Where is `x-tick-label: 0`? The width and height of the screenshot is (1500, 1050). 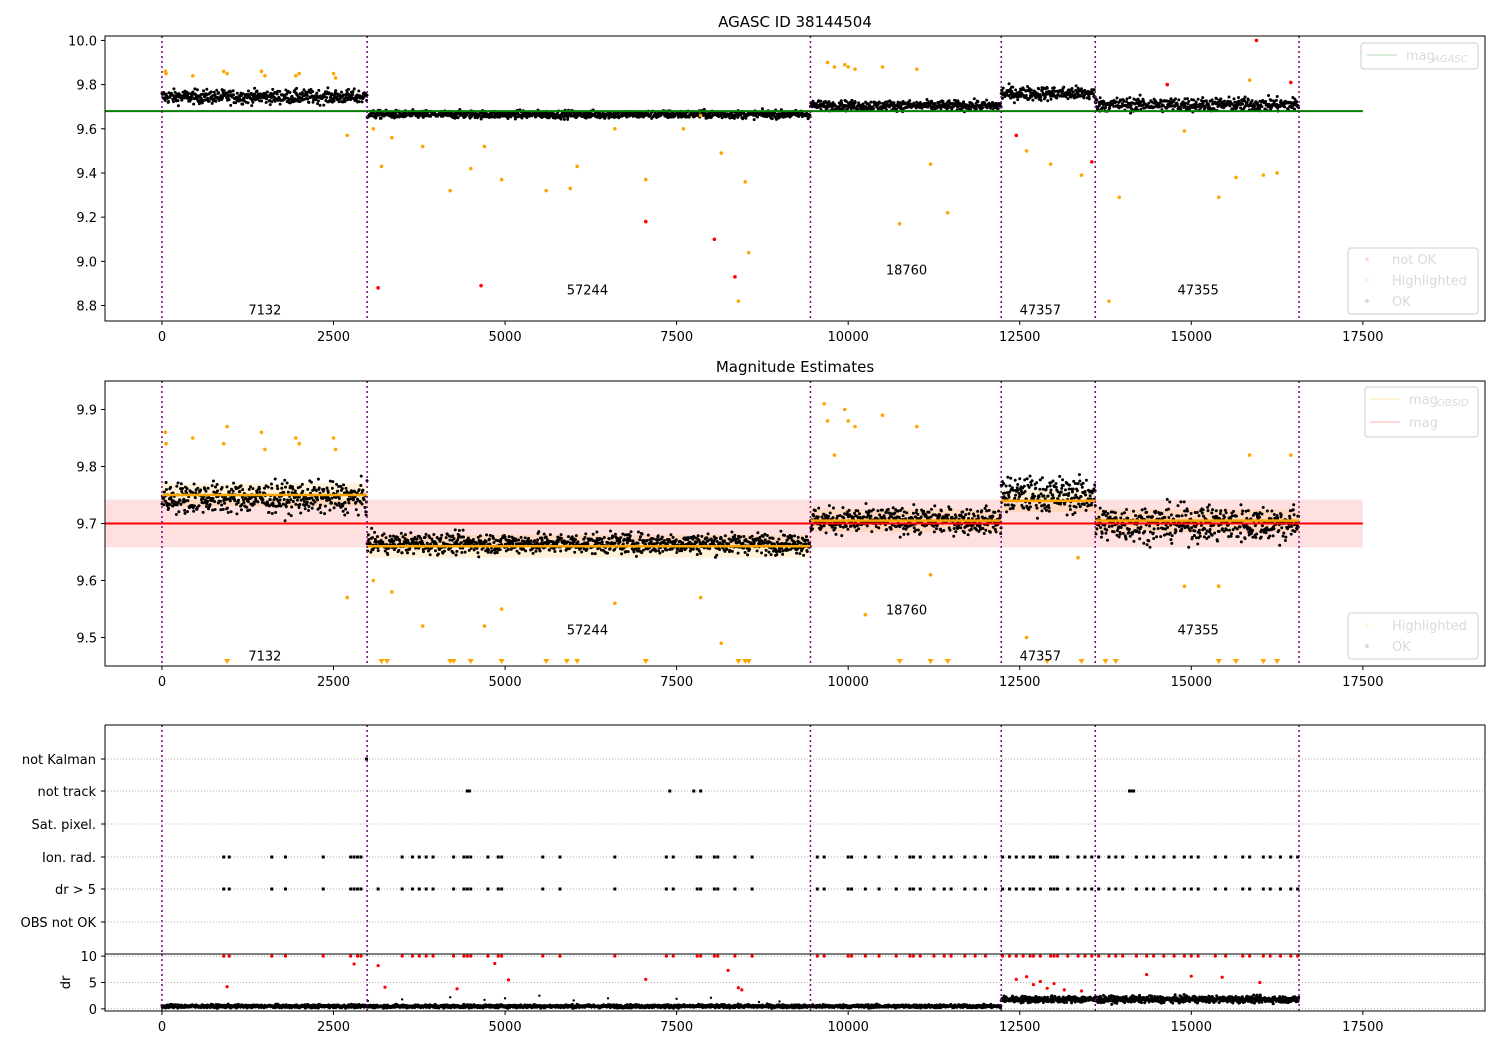 x-tick-label: 0 is located at coordinates (162, 337).